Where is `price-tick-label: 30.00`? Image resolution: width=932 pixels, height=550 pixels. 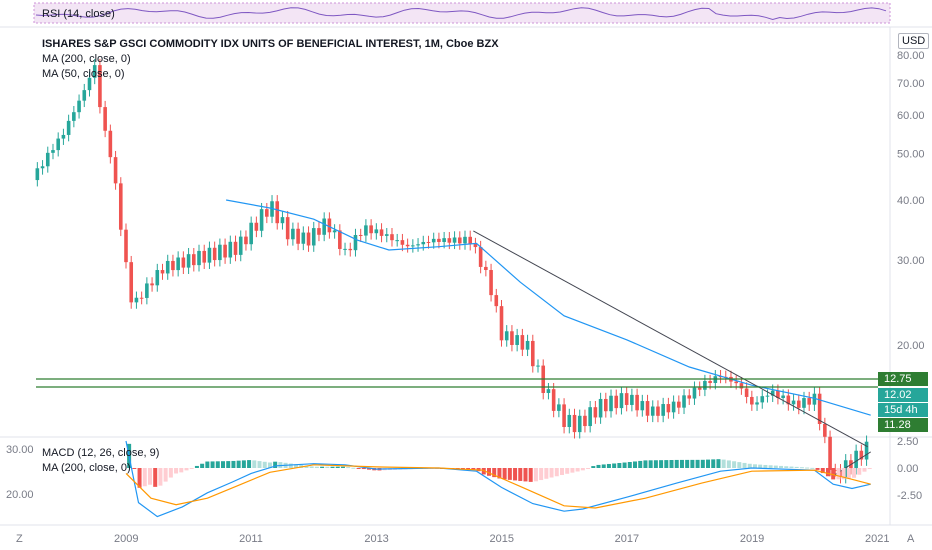 price-tick-label: 30.00 is located at coordinates (911, 261).